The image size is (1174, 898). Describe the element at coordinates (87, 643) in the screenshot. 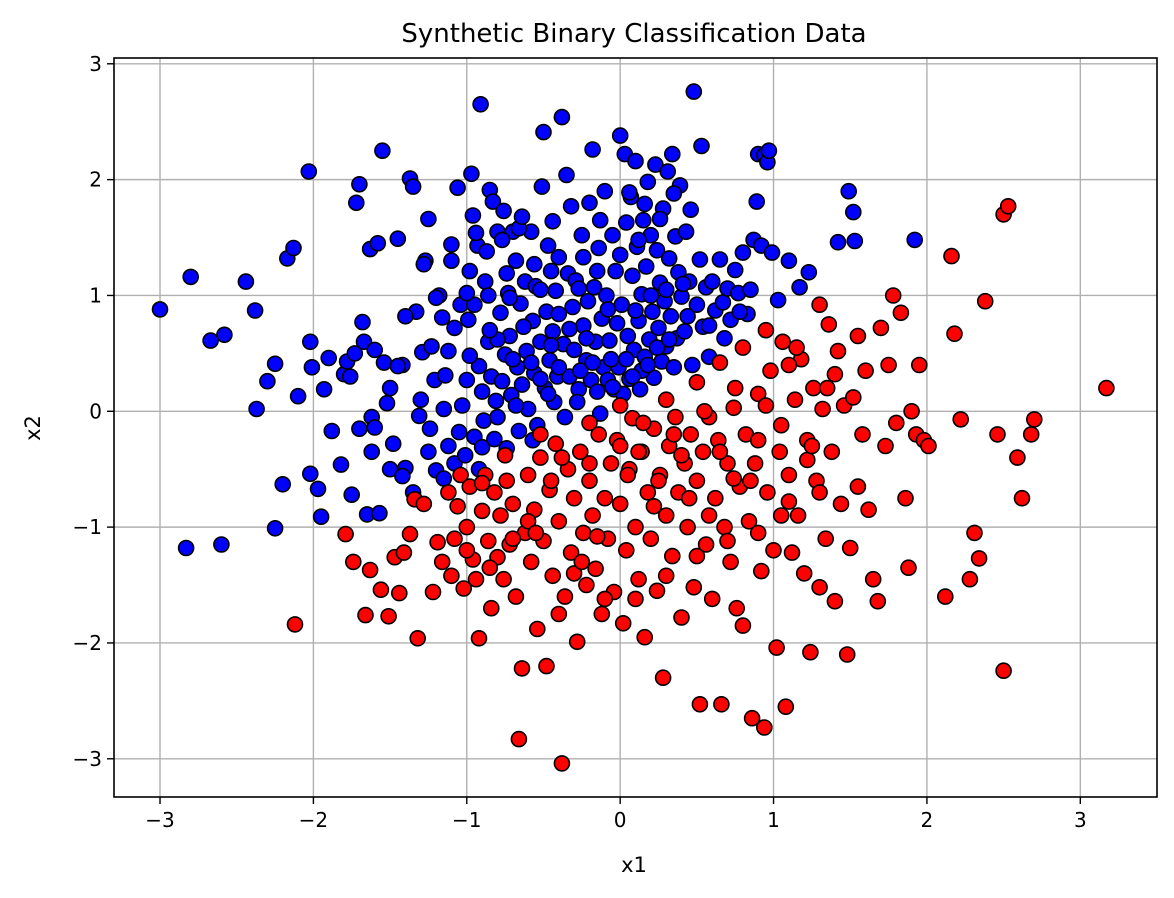

I see `y-tick-label: −2` at that location.